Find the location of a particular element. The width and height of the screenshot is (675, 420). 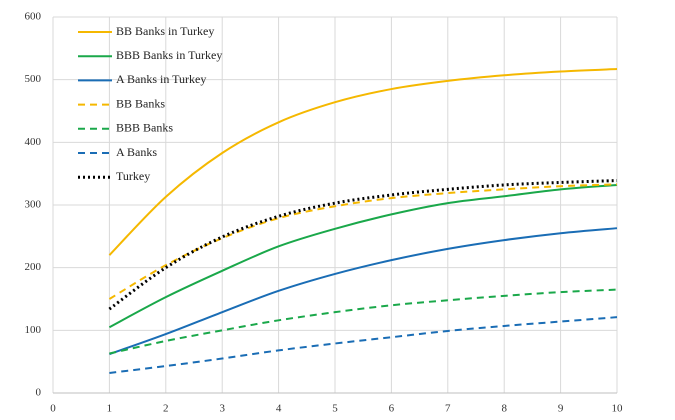

x-tick-label: 10 is located at coordinates (618, 409).